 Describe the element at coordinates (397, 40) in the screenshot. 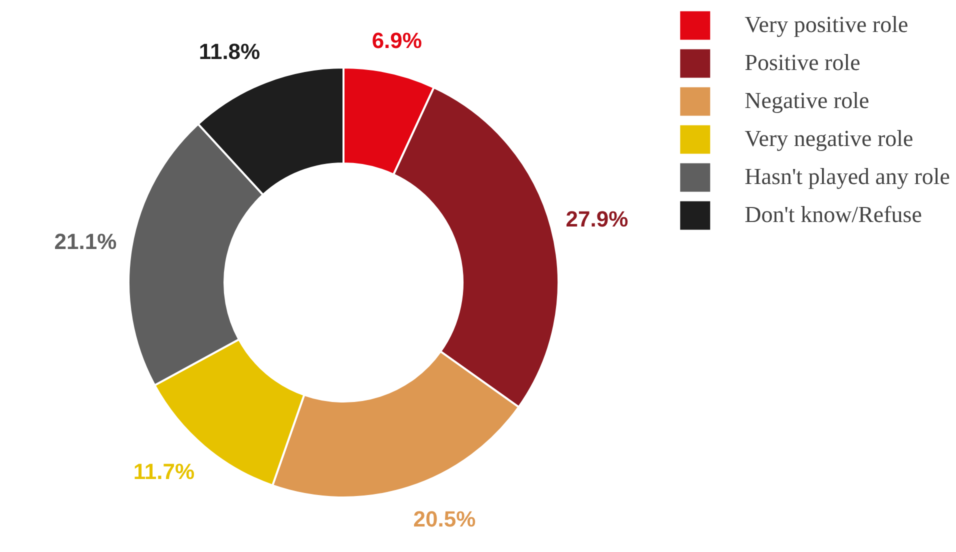

I see `data-label: 6.9%` at that location.